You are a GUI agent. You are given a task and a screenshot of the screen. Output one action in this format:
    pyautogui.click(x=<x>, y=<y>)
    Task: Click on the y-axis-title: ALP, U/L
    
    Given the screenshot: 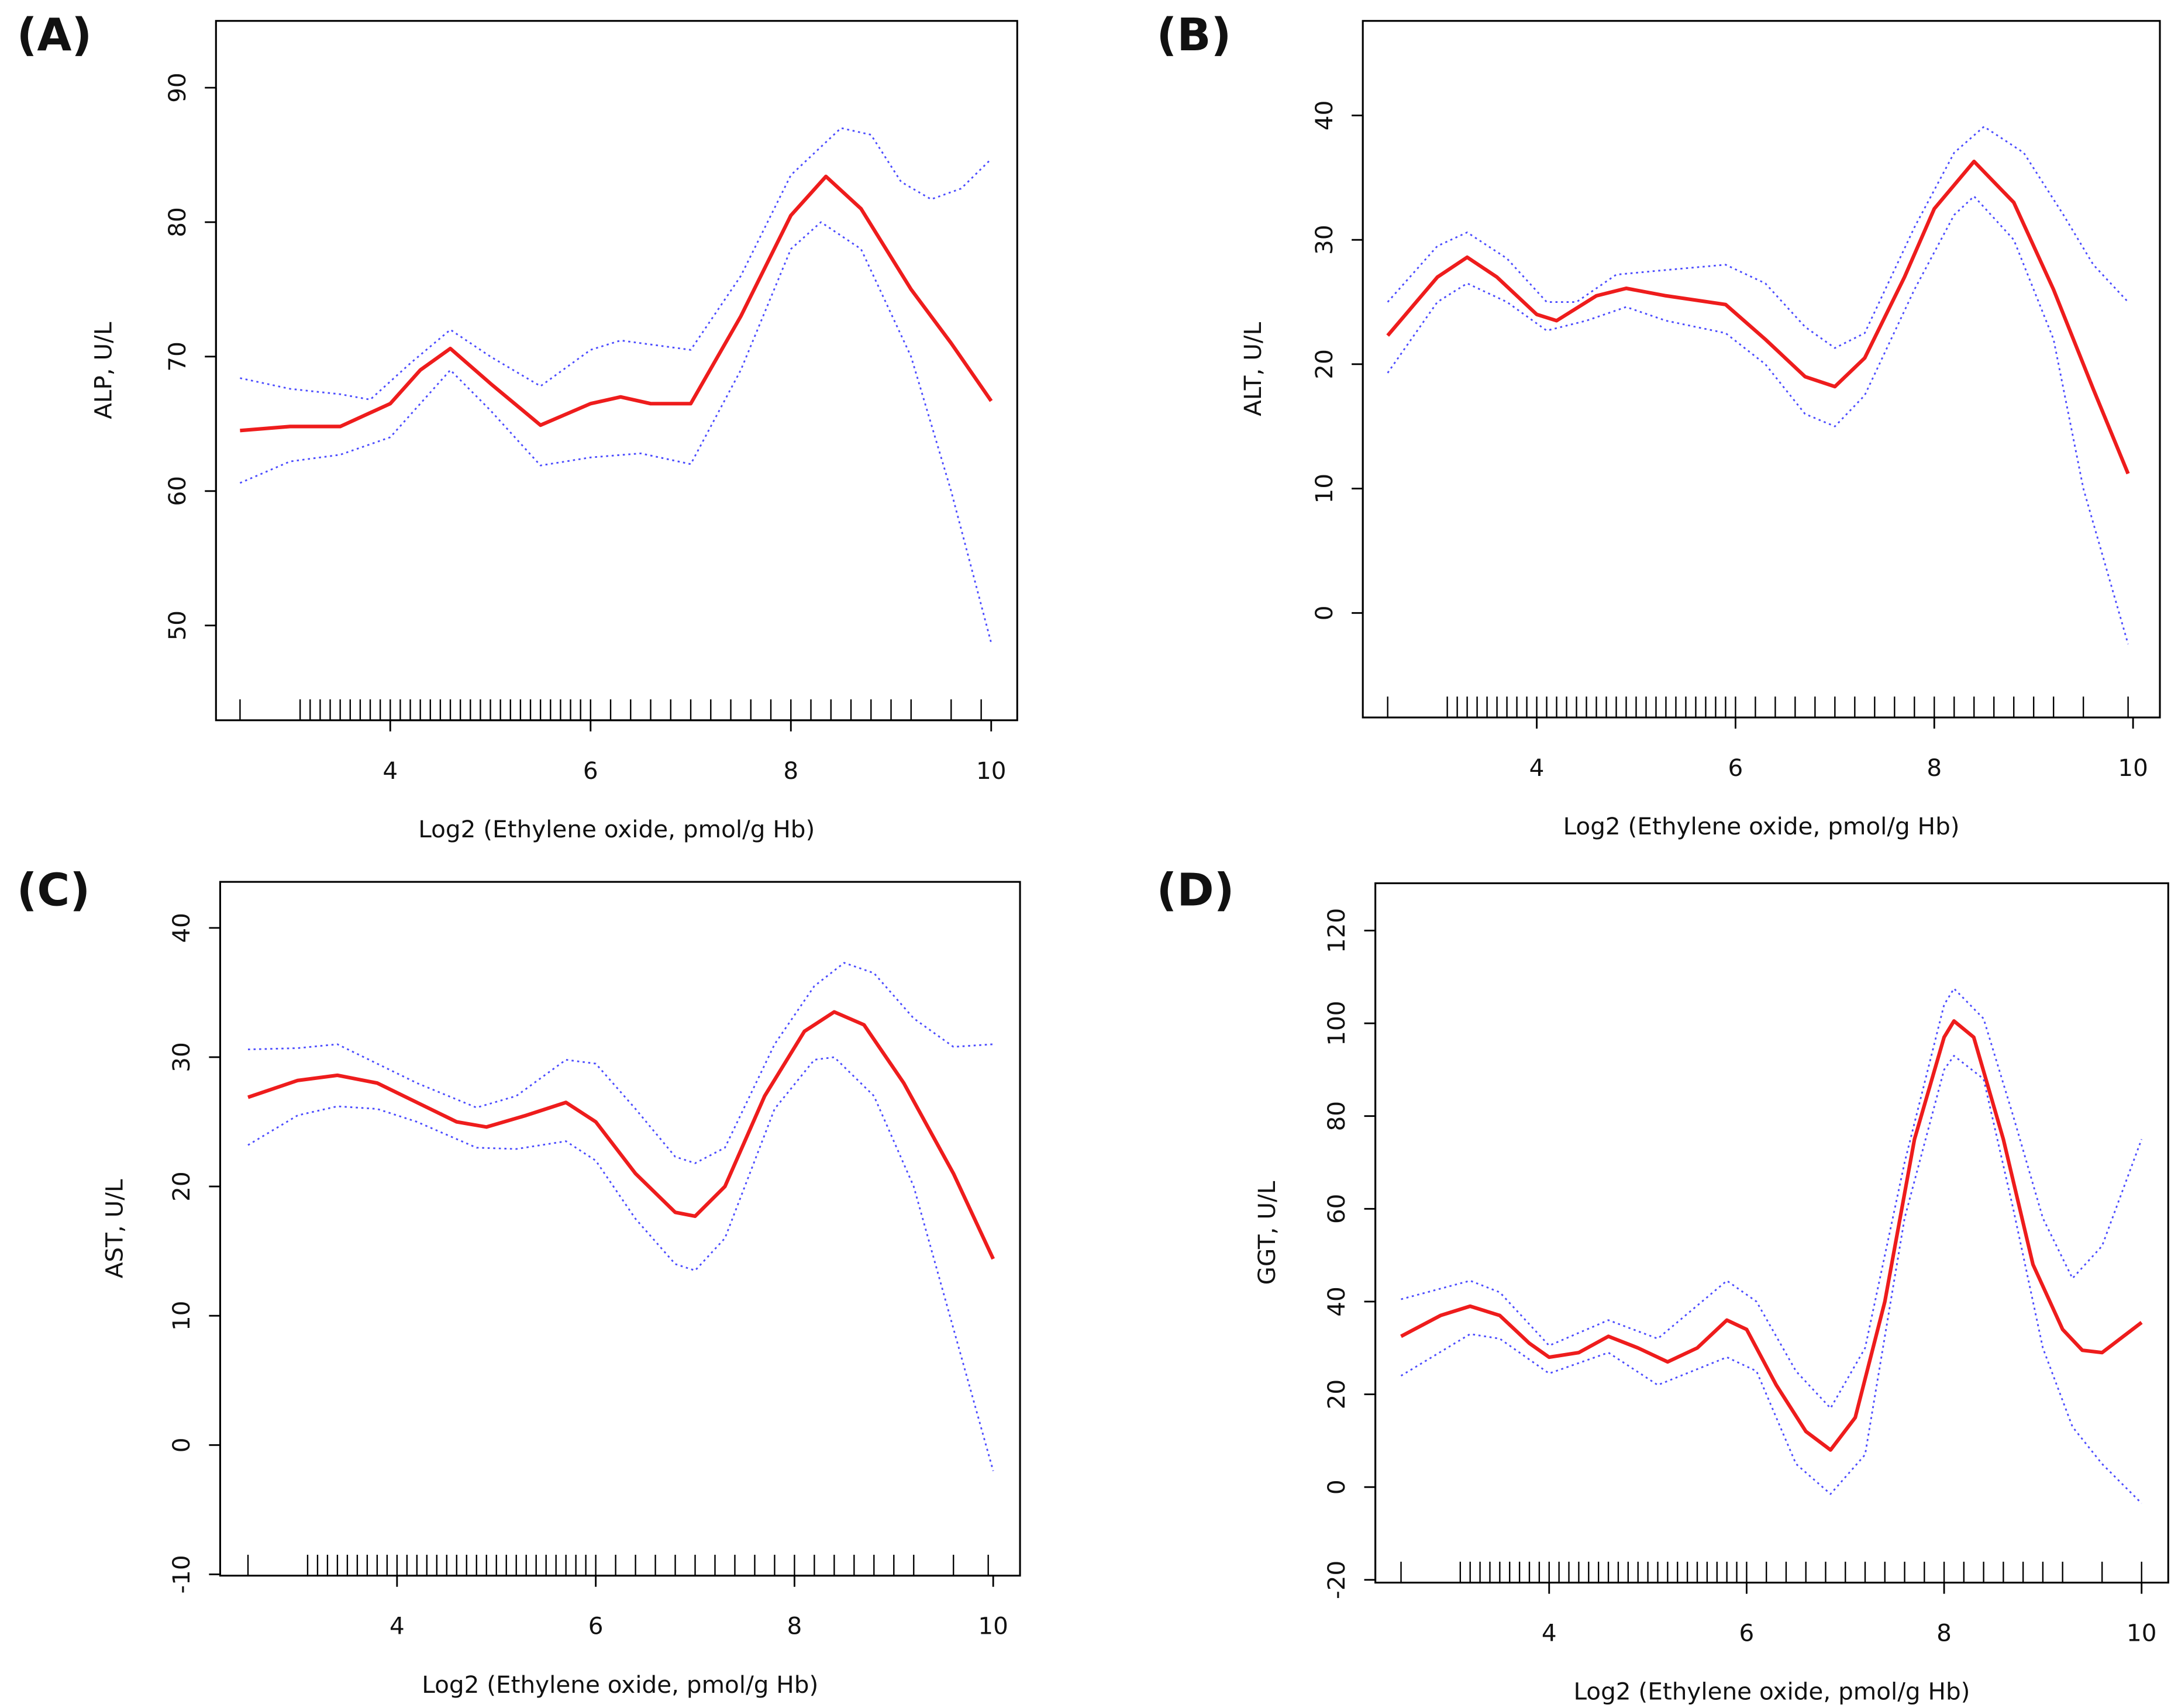 What is the action you would take?
    pyautogui.click(x=103, y=370)
    